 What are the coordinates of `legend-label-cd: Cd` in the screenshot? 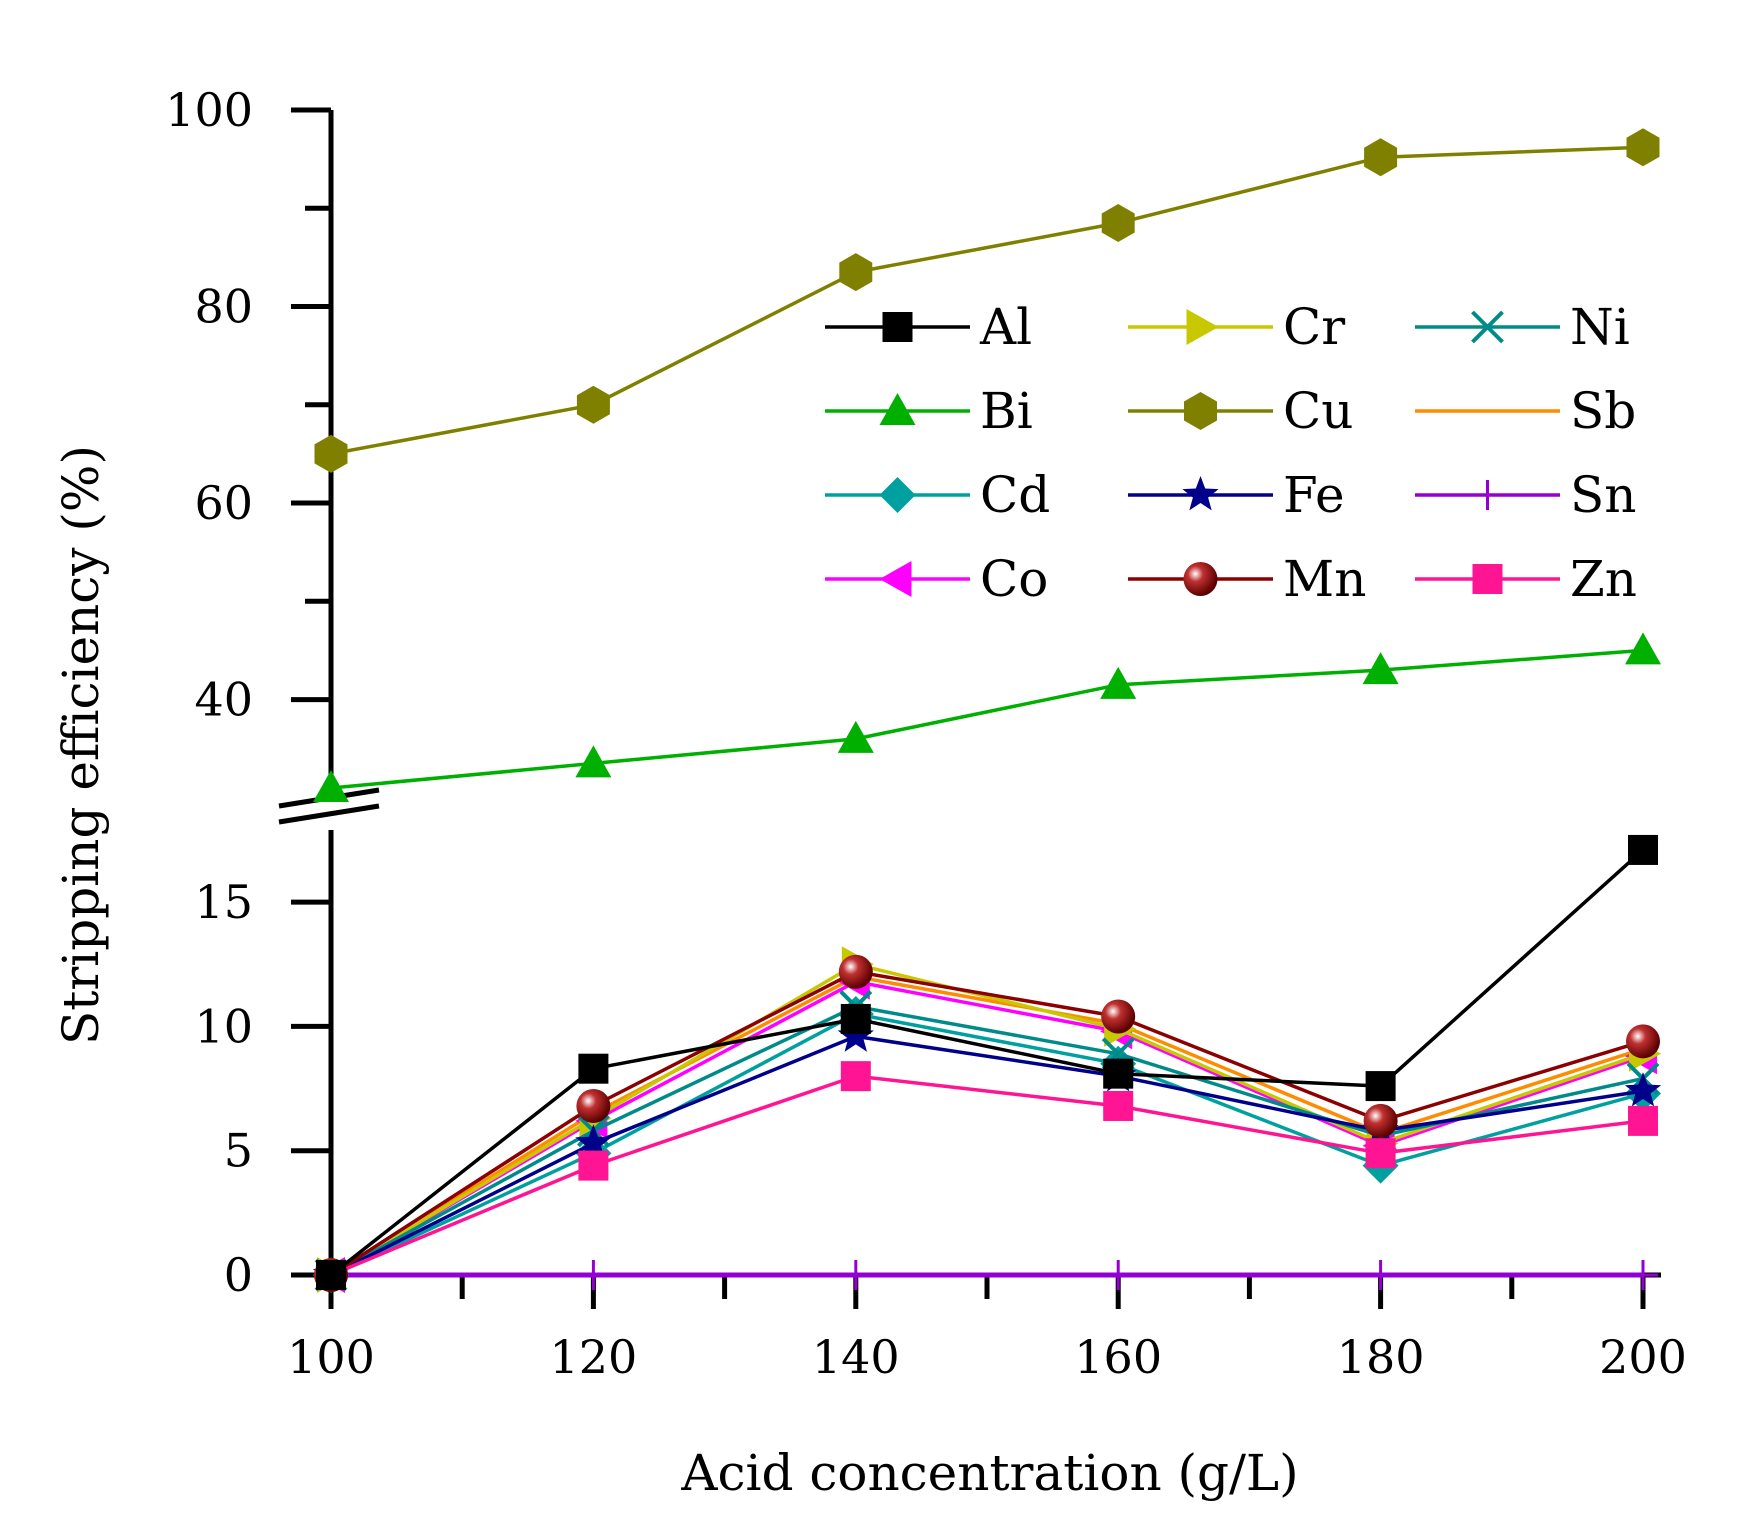 It's located at (1015, 495).